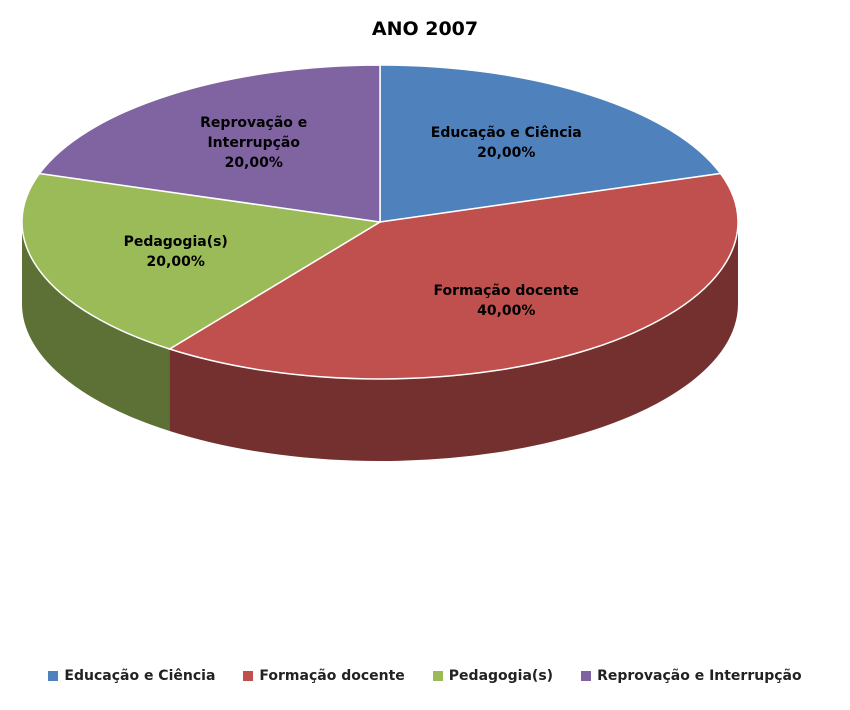 This screenshot has width=850, height=710. Describe the element at coordinates (506, 301) in the screenshot. I see `slice-label: Formação docente 40,00%` at that location.